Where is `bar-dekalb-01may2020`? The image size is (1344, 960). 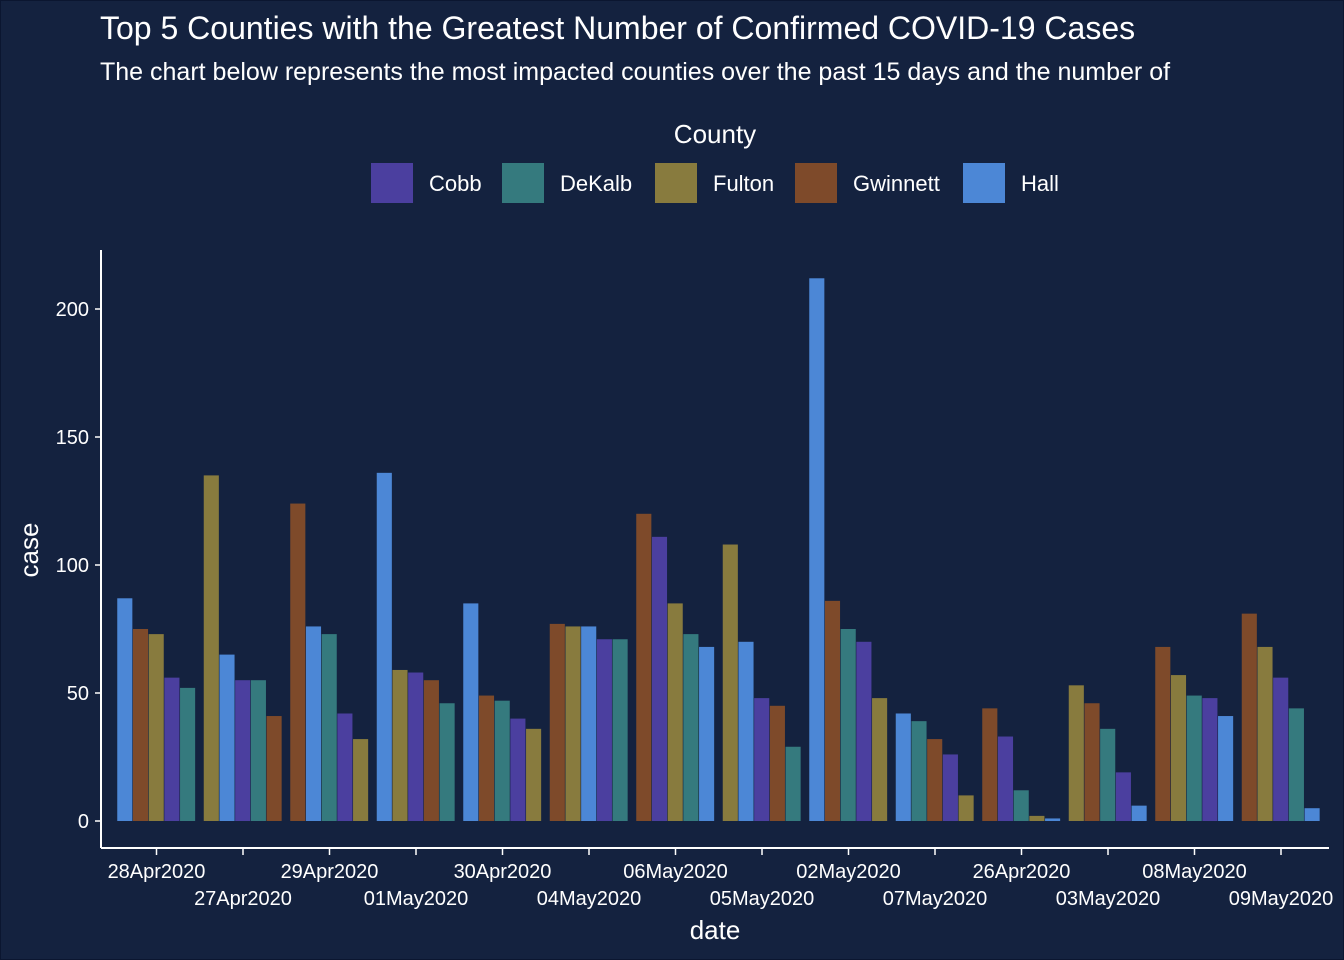 bar-dekalb-01may2020 is located at coordinates (447, 762).